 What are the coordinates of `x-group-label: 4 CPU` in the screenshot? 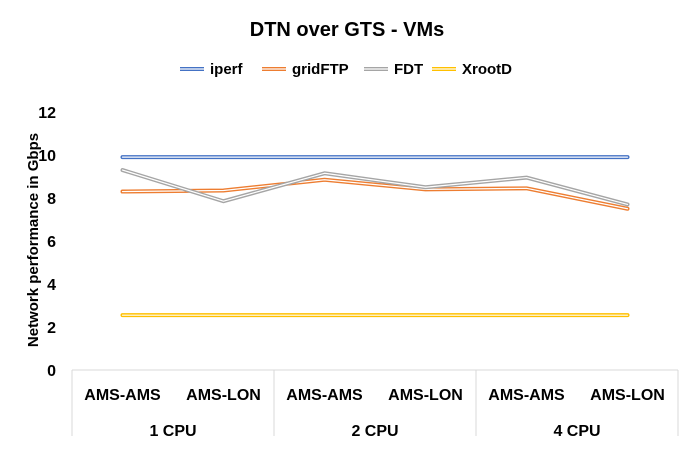 It's located at (576, 431).